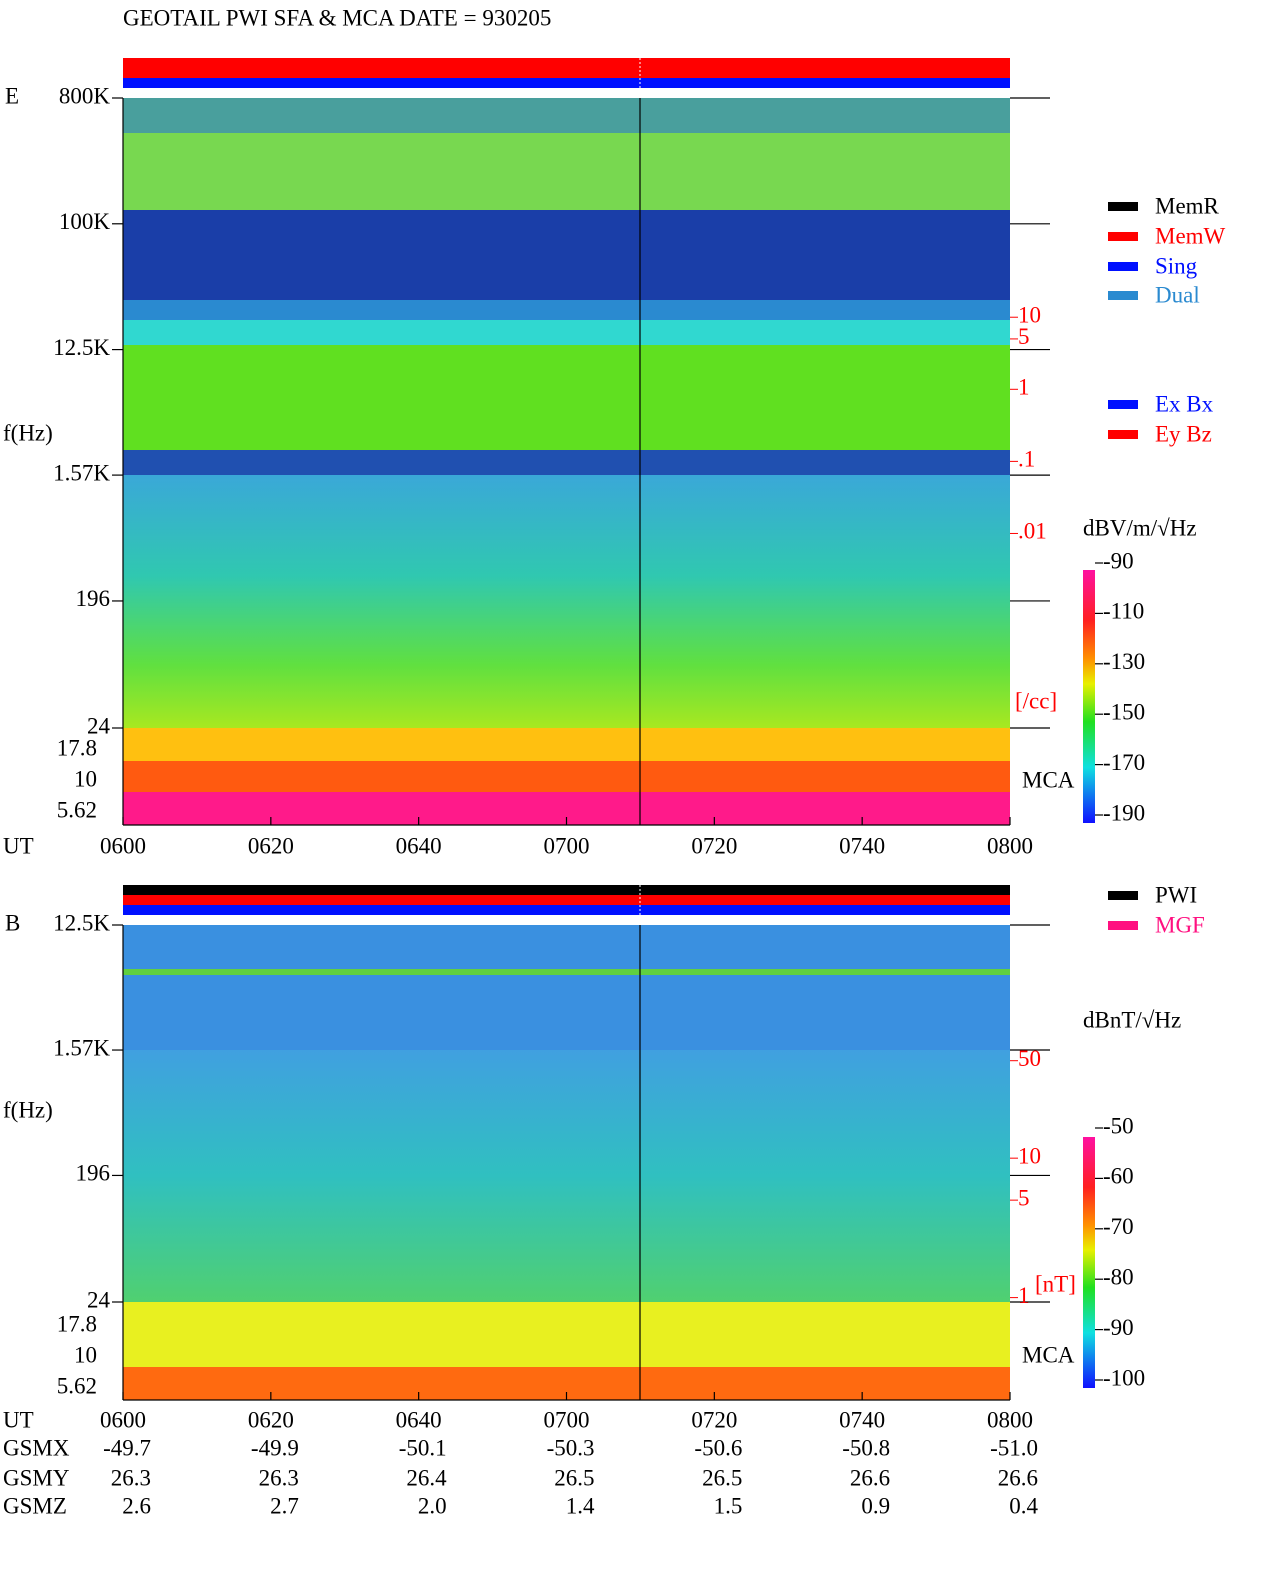 This screenshot has height=1593, width=1280. What do you see at coordinates (85, 95) in the screenshot?
I see `y-tick-label: 800K` at bounding box center [85, 95].